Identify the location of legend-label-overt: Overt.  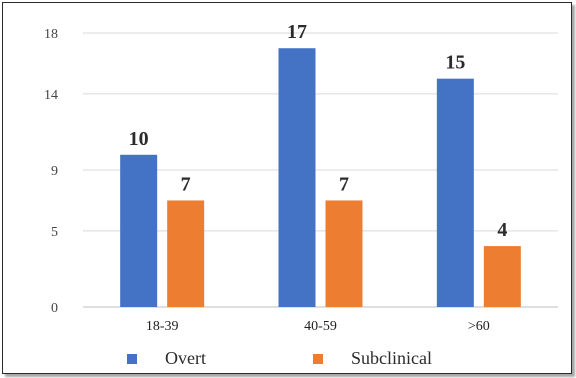
(185, 358).